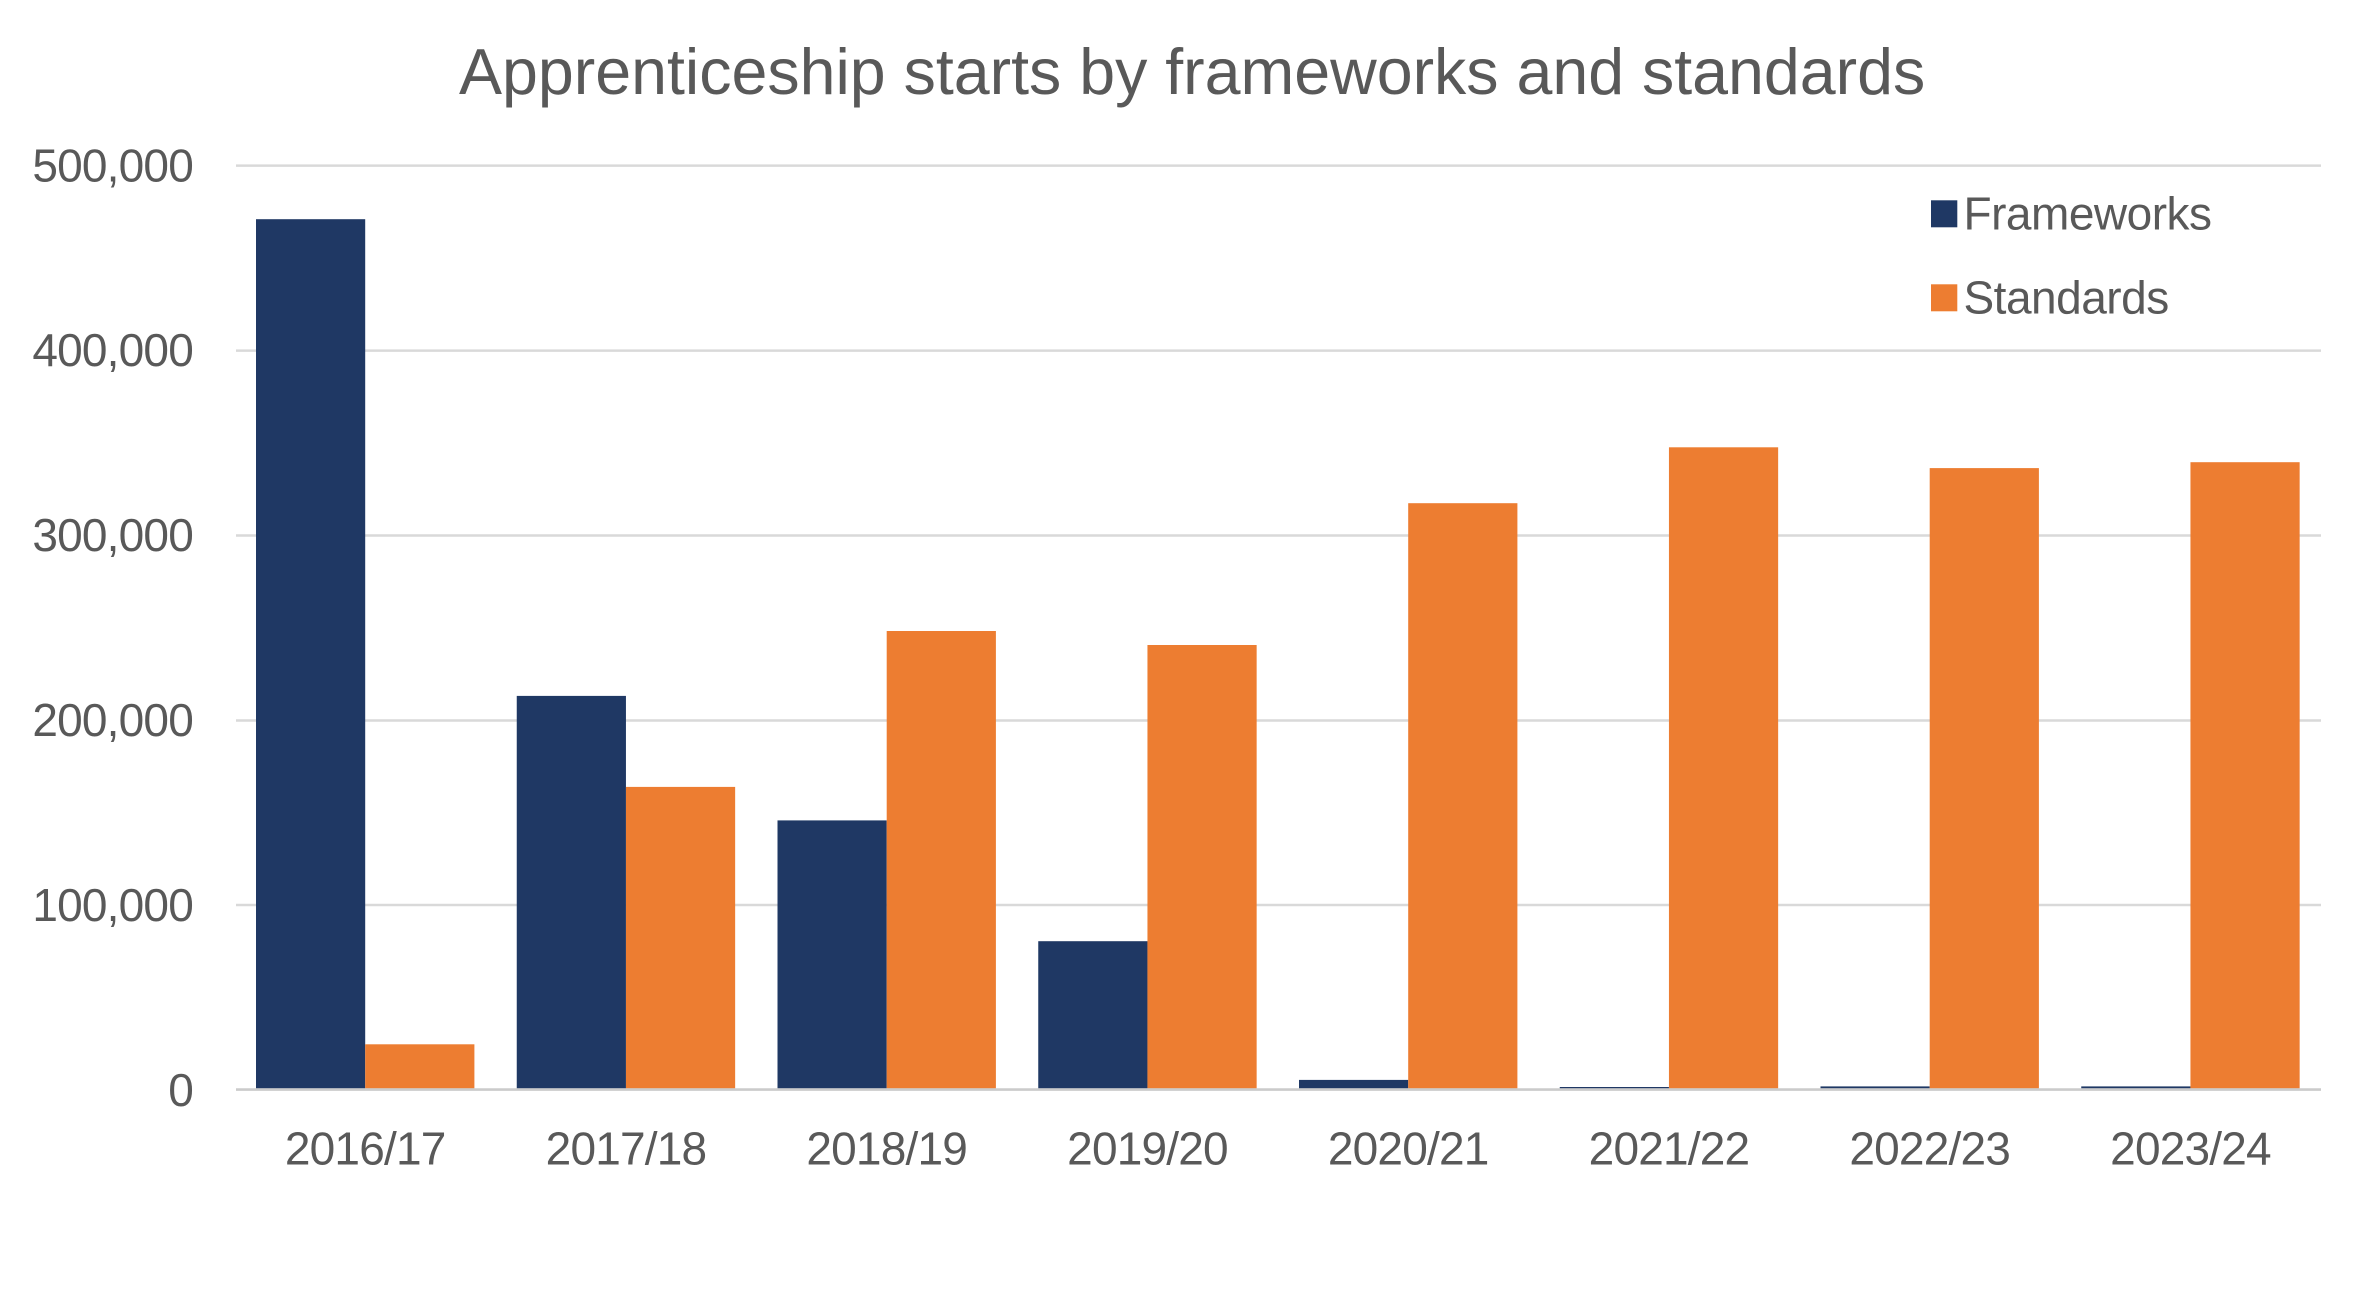  I want to click on svg-text: 500,000, so click(112, 165).